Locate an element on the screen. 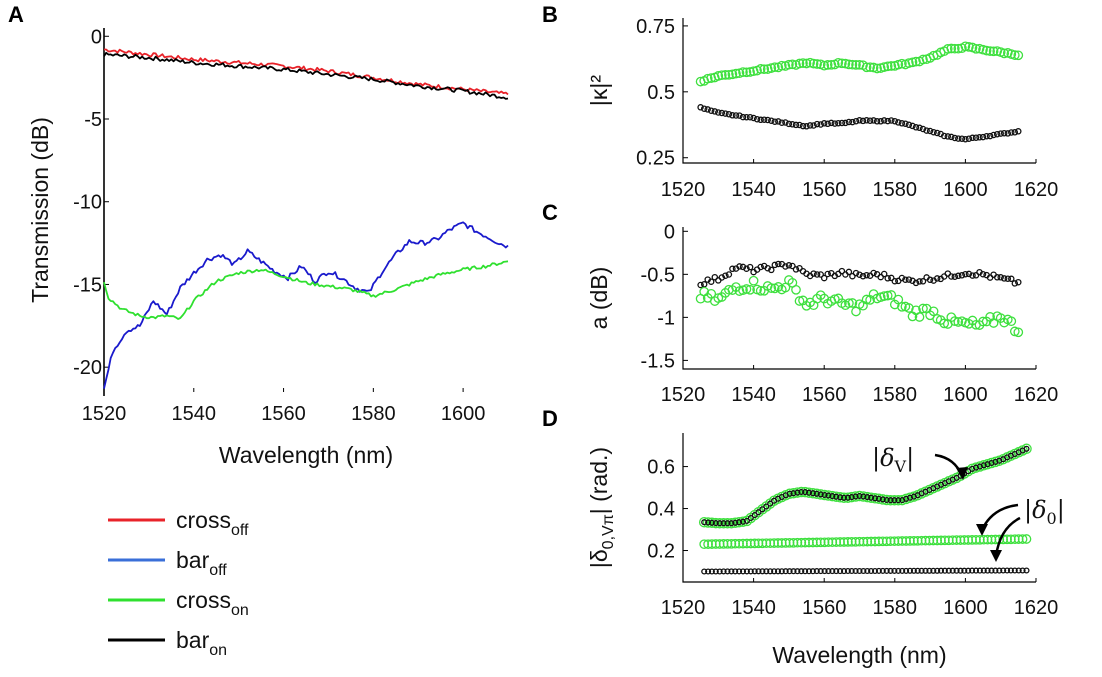 This screenshot has height=677, width=1102. arrowhead-delta-0-b is located at coordinates (996, 556).